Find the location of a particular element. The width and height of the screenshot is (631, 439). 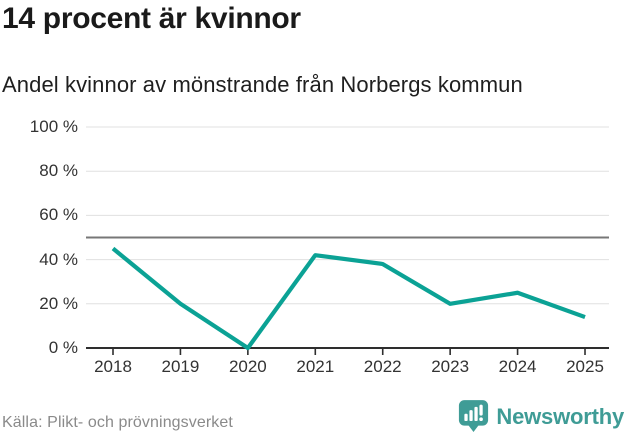

x-axis-tick-label: 2020 is located at coordinates (247, 366).